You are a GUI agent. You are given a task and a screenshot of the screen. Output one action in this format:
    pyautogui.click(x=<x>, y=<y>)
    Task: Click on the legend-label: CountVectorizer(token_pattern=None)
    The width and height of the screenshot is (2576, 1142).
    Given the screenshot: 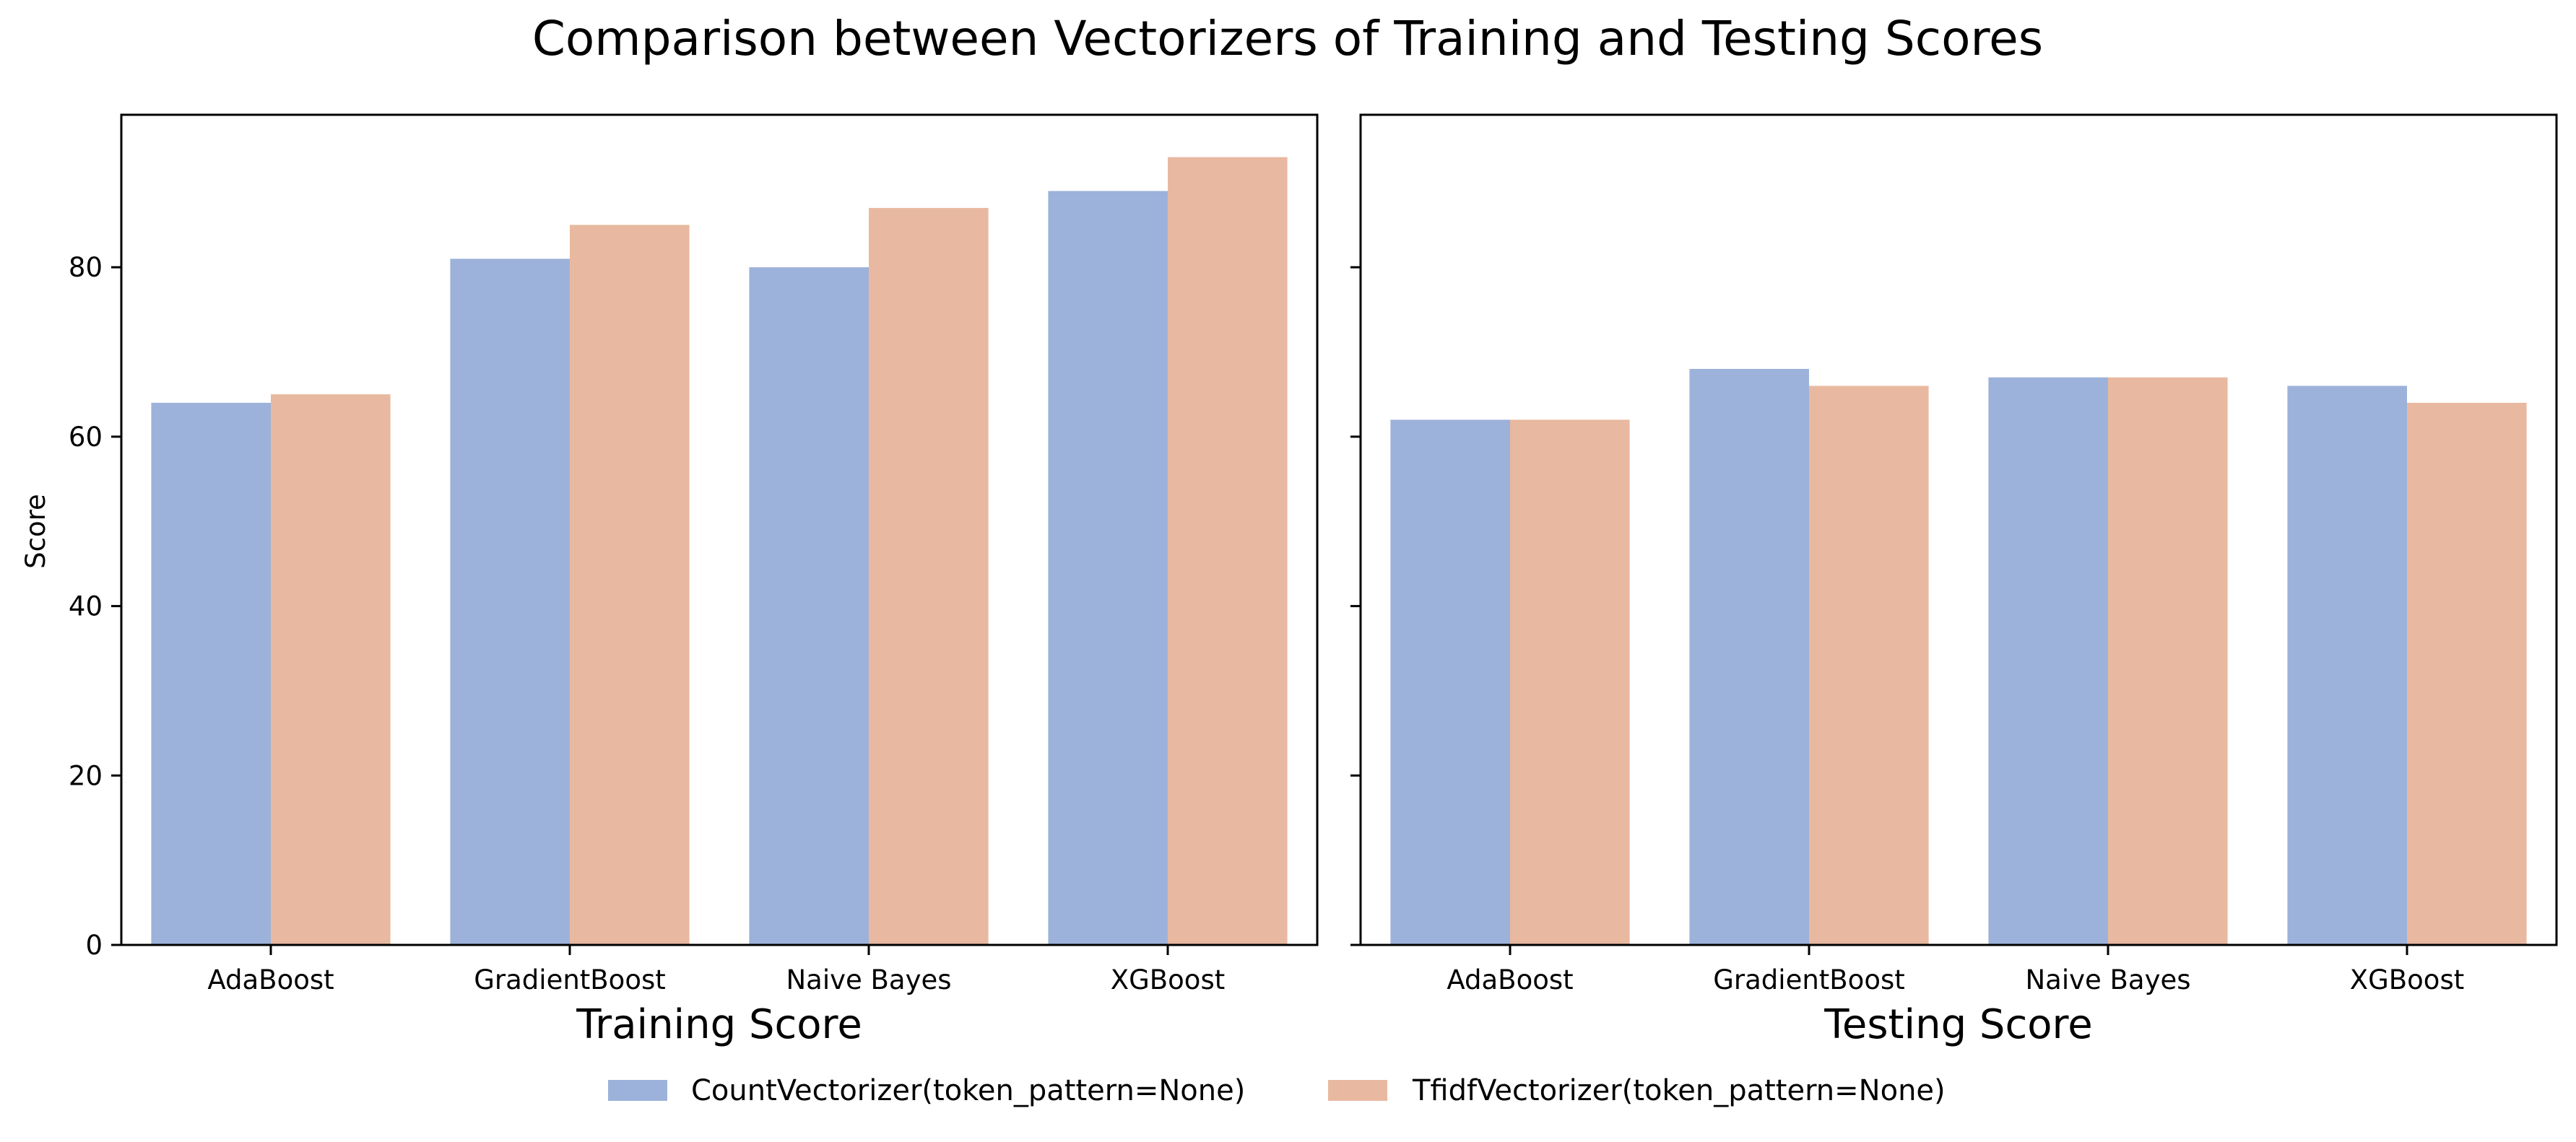 What is the action you would take?
    pyautogui.click(x=968, y=1090)
    